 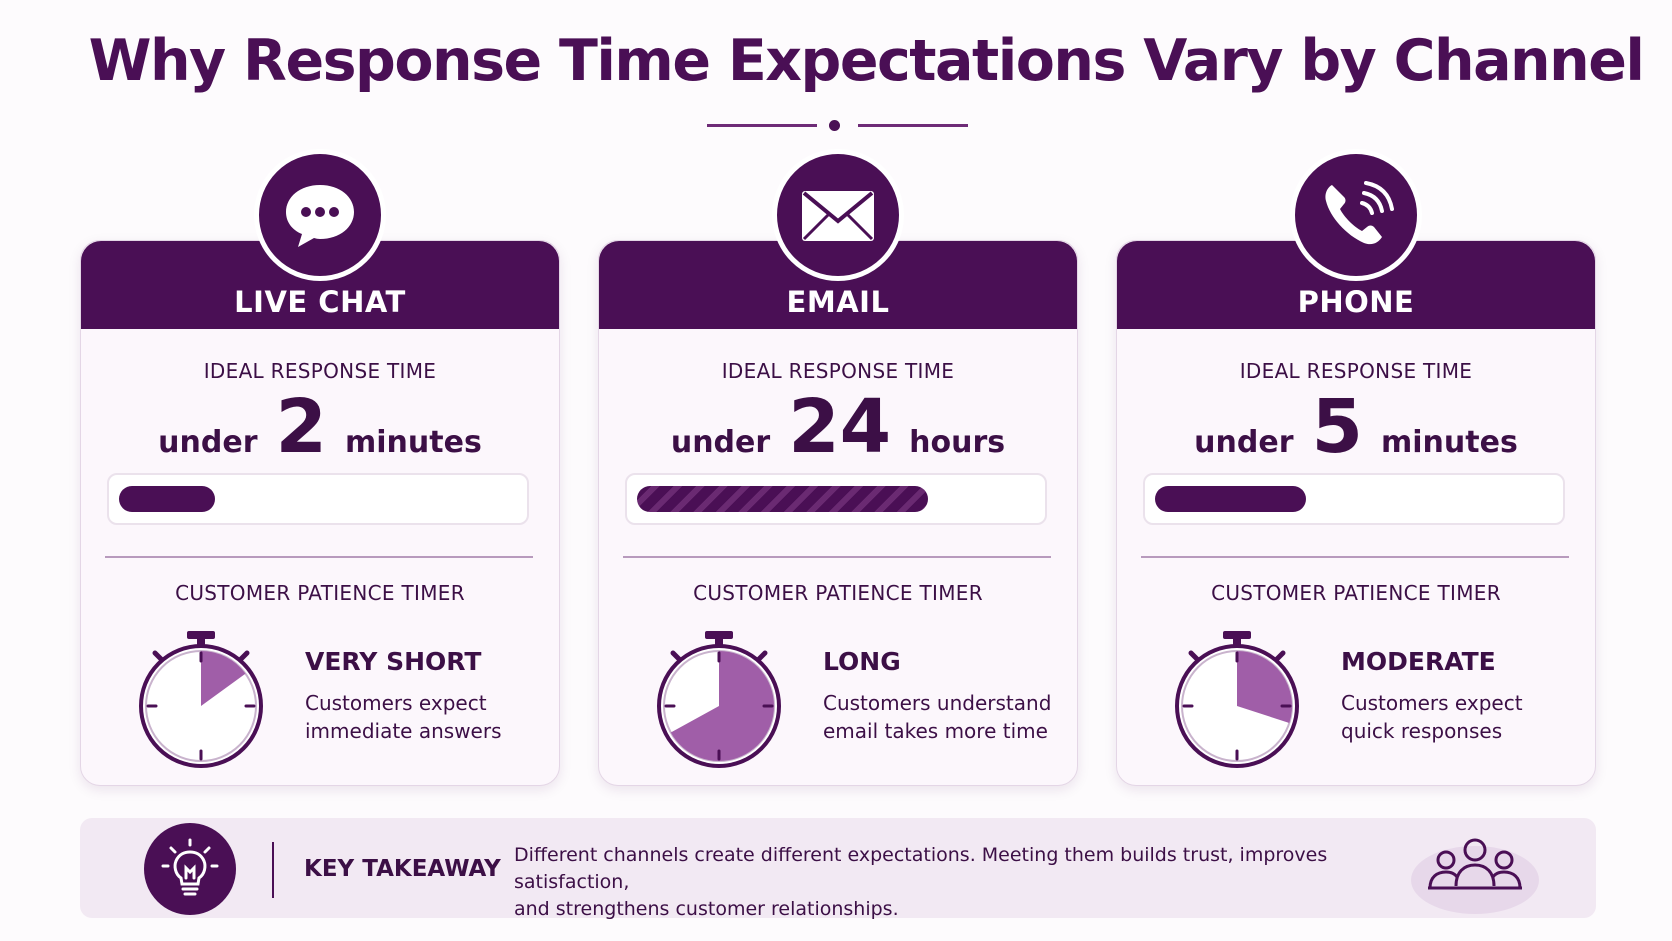 What do you see at coordinates (862, 661) in the screenshot?
I see `patience-level: LONG` at bounding box center [862, 661].